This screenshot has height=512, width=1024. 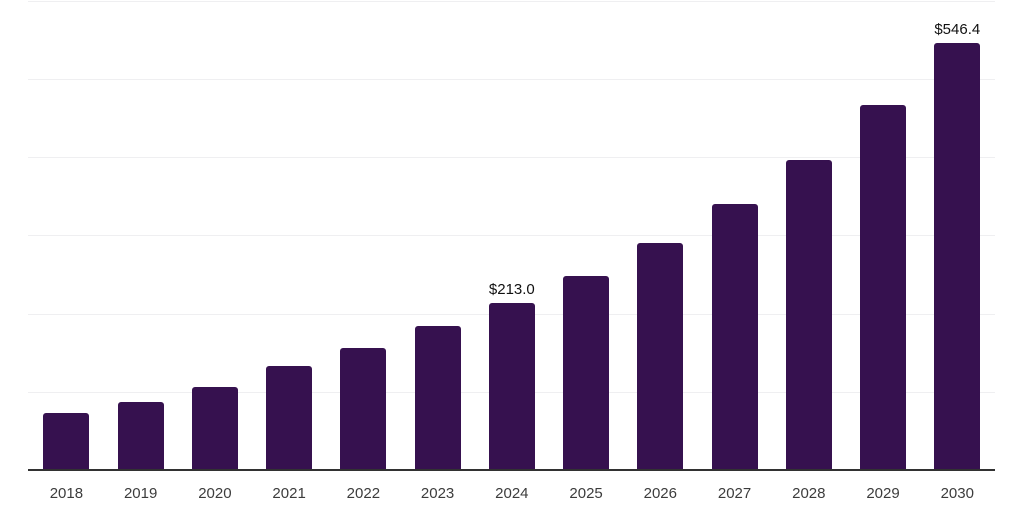 What do you see at coordinates (660, 493) in the screenshot?
I see `x-tick-label-2026: 2026` at bounding box center [660, 493].